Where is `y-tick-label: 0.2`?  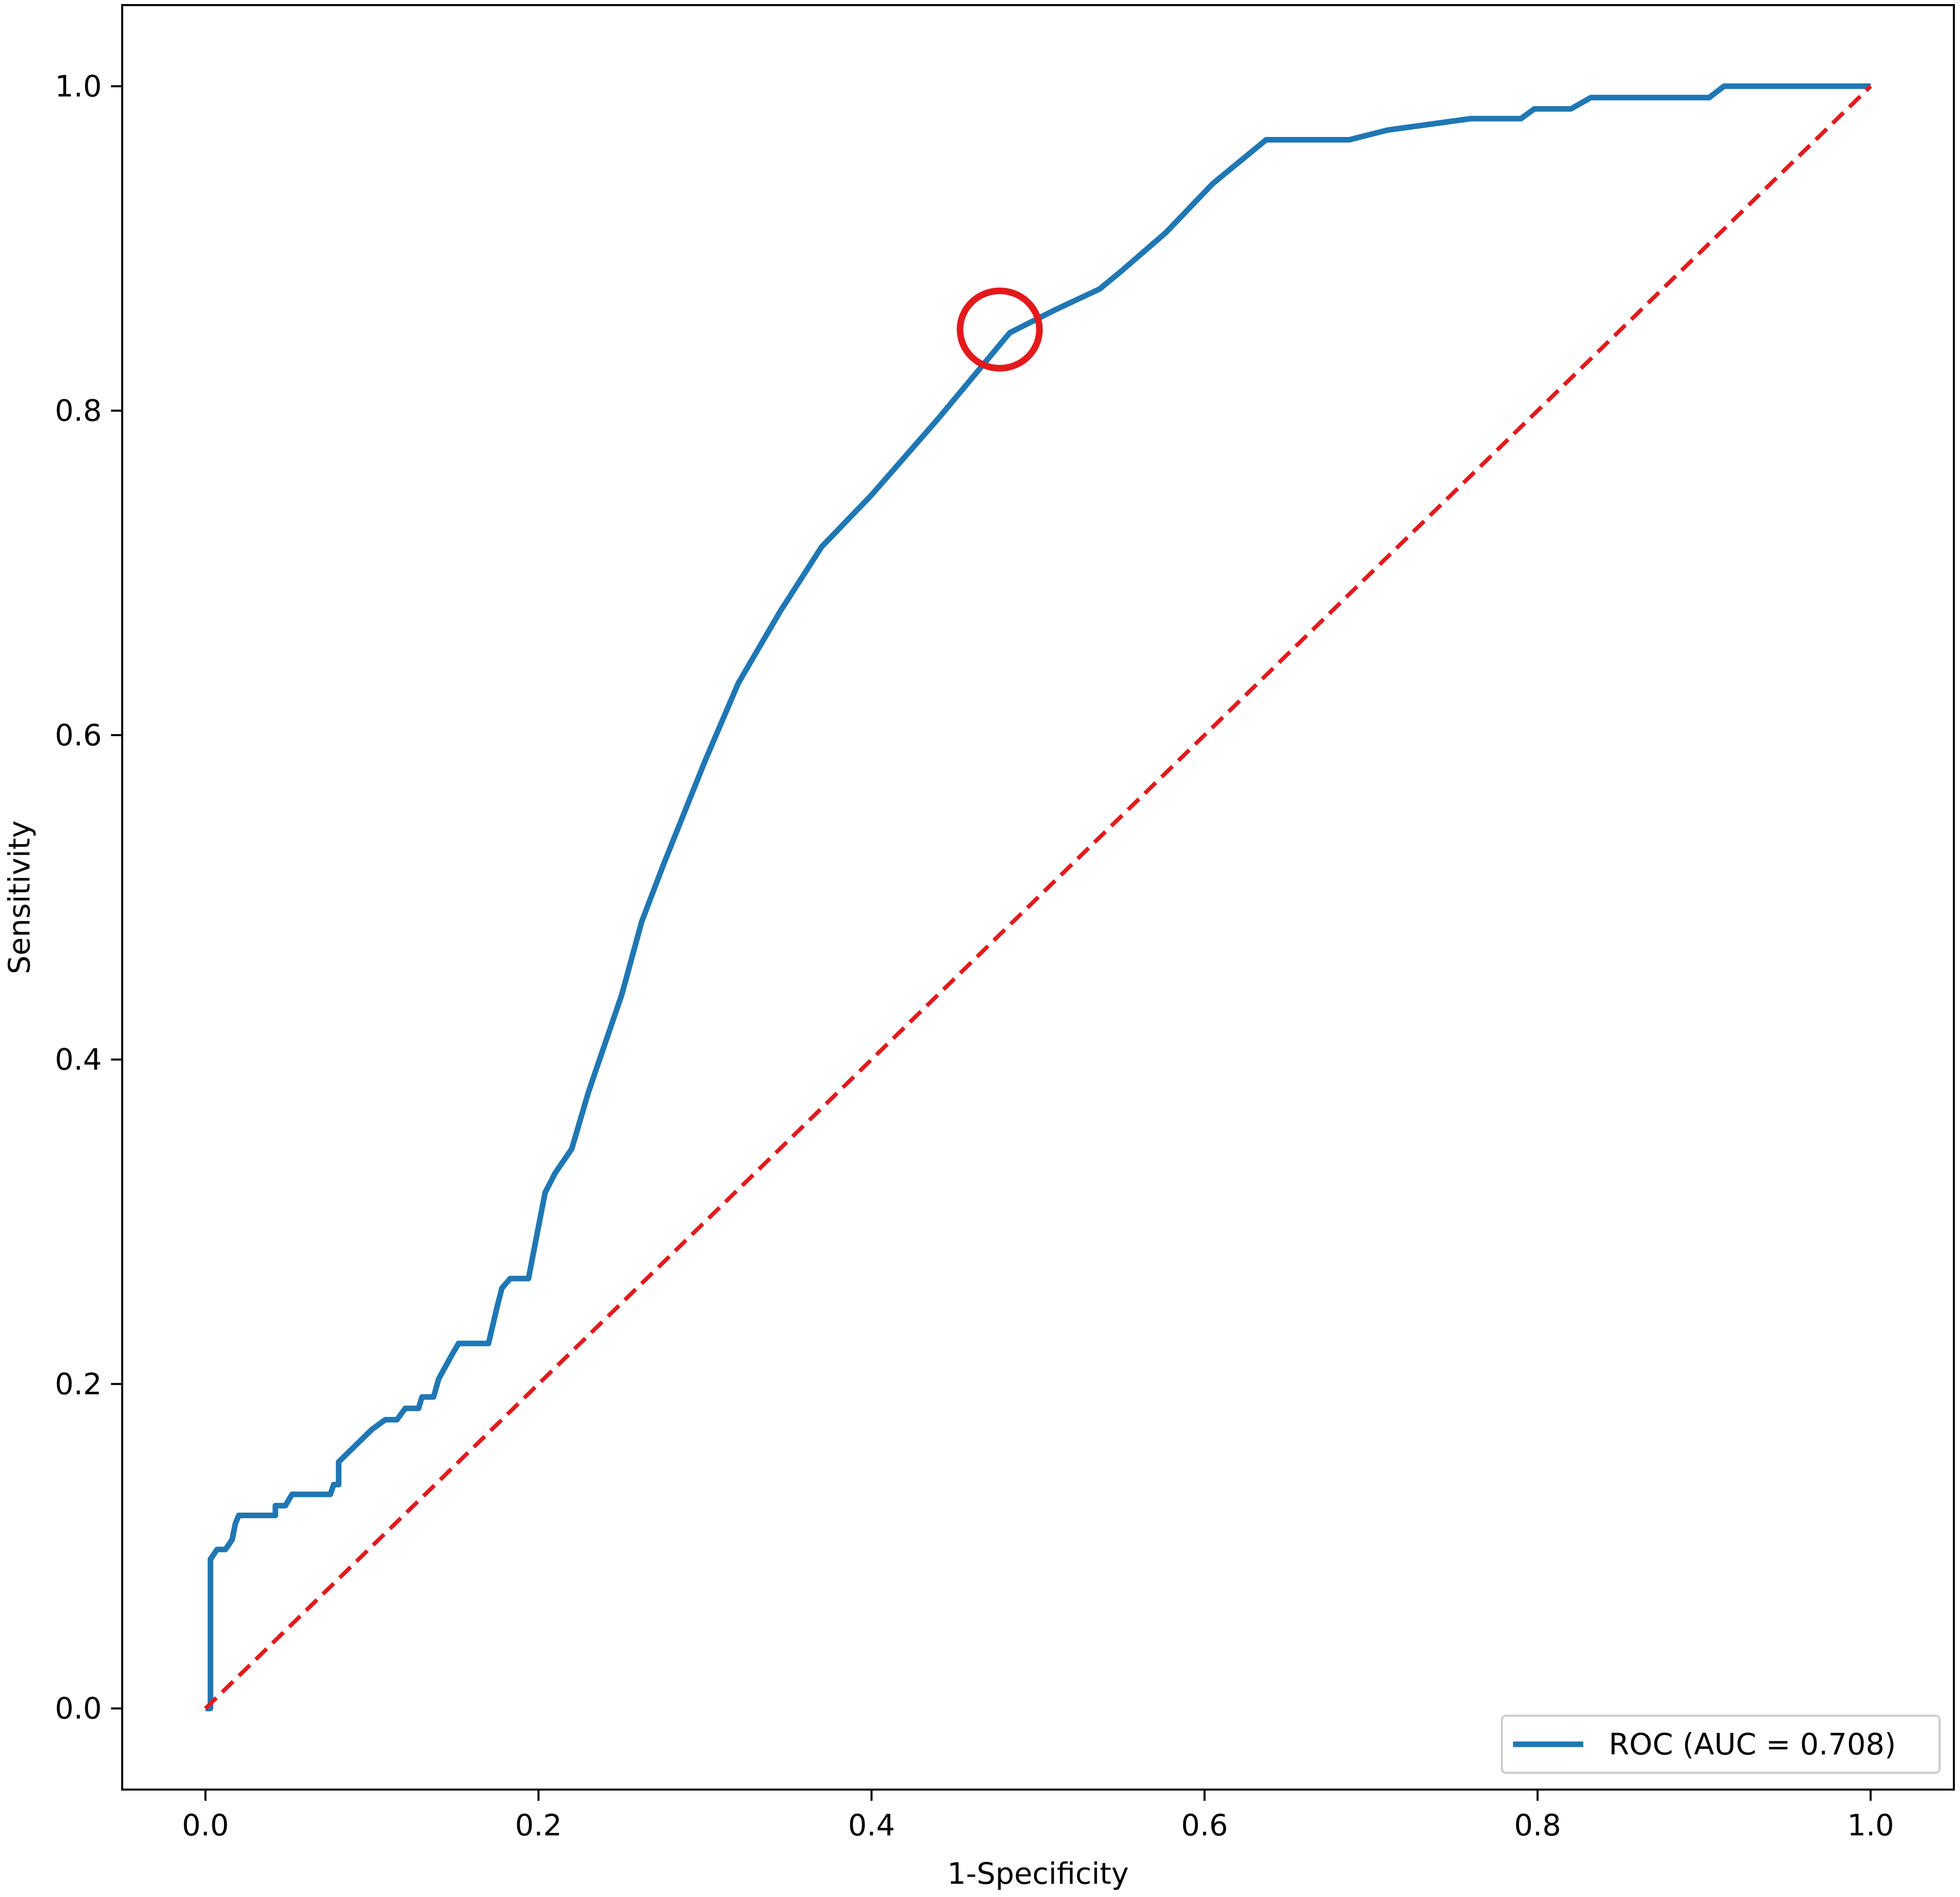
y-tick-label: 0.2 is located at coordinates (78, 1383).